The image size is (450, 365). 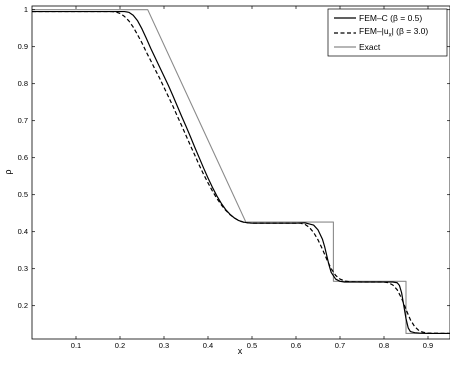 I want to click on legend-label-fem-c: FEM–C (β = 0.5), so click(x=390, y=18).